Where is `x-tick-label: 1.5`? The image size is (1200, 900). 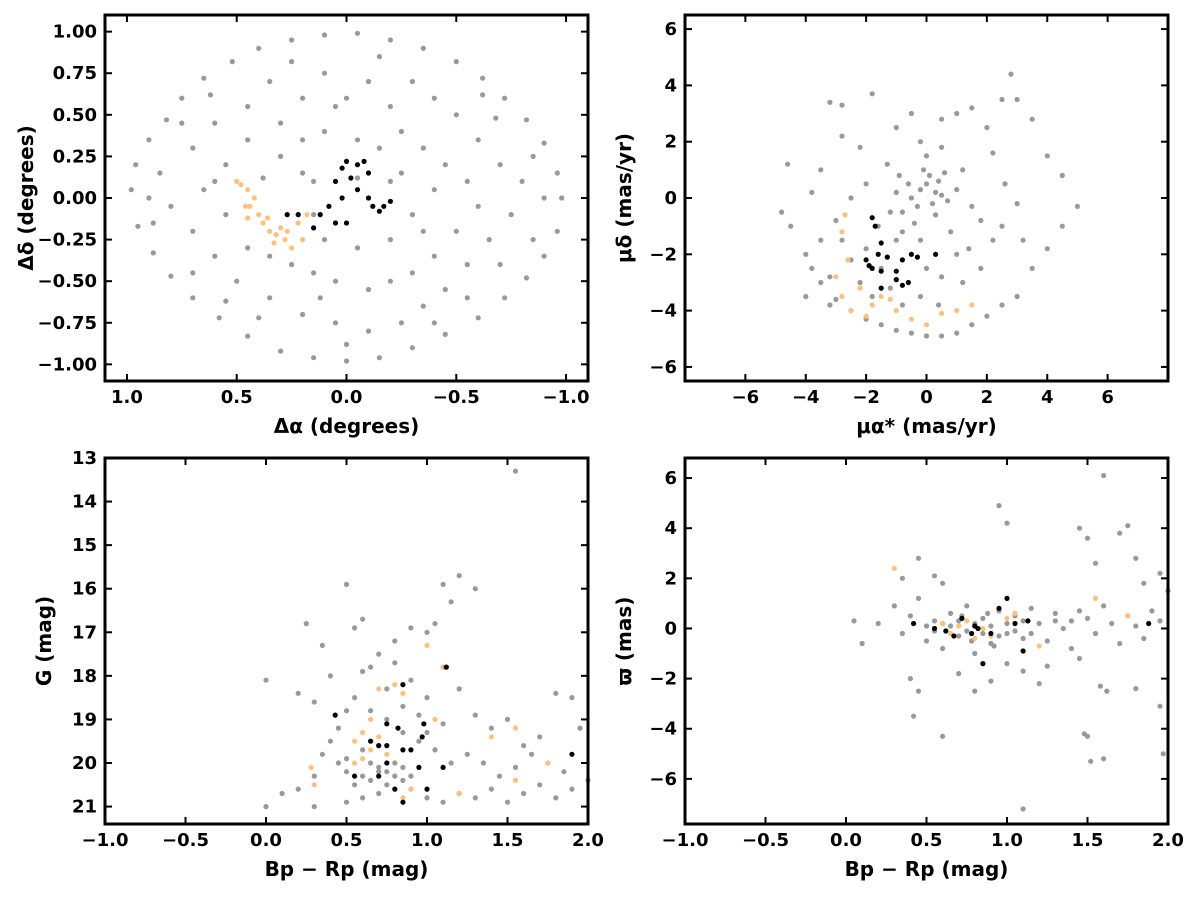
x-tick-label: 1.5 is located at coordinates (1088, 840).